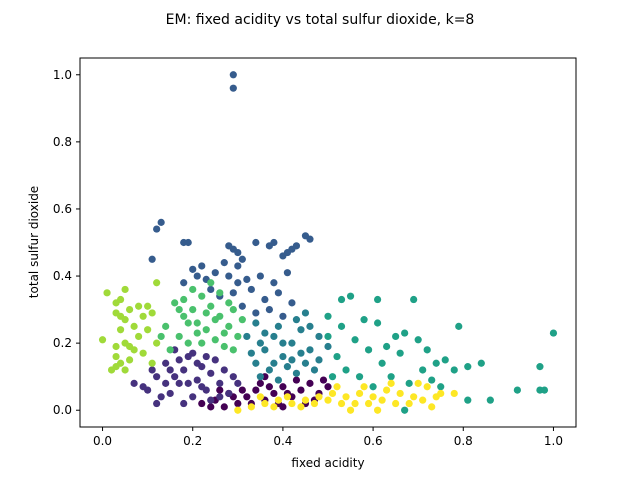 The width and height of the screenshot is (640, 484). I want to click on x-axis: 0.0 0.2 0.4 0.6 0.8 1.0, so click(328, 437).